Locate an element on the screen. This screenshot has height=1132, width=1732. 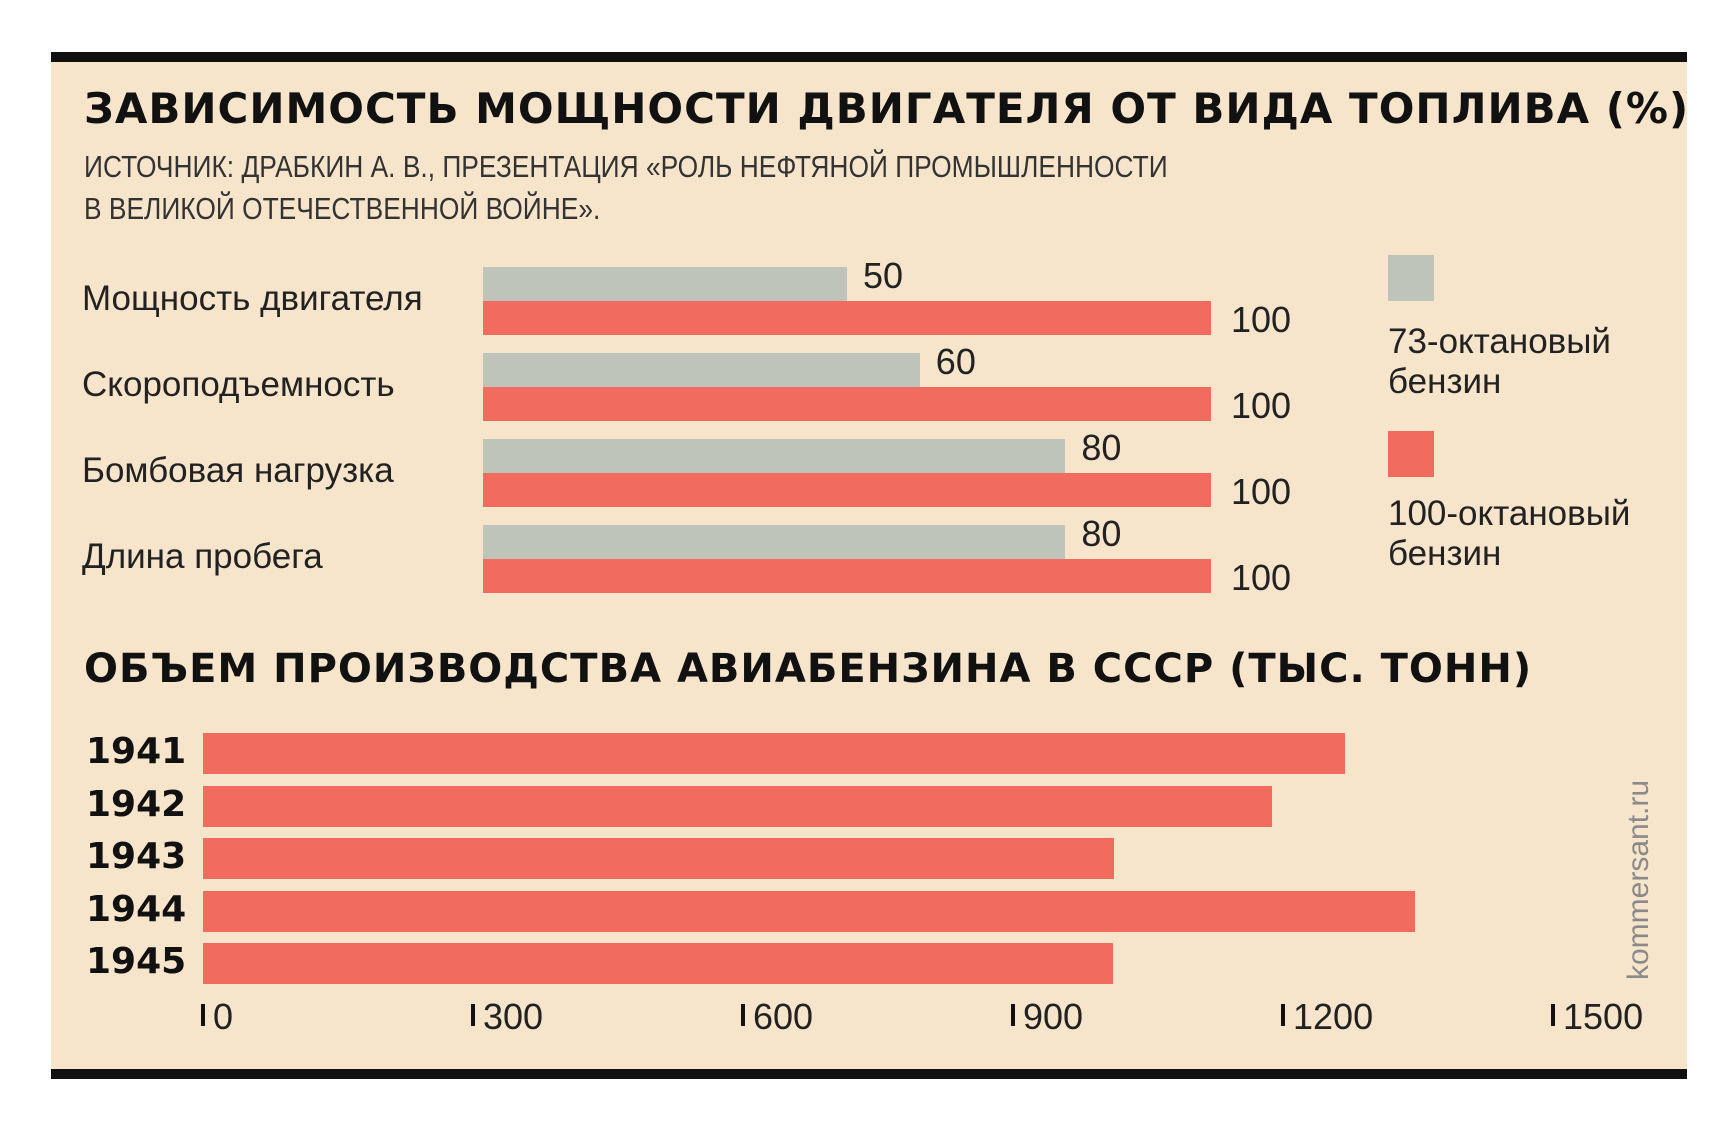
category-label: Мощность двигателя is located at coordinates (252, 298).